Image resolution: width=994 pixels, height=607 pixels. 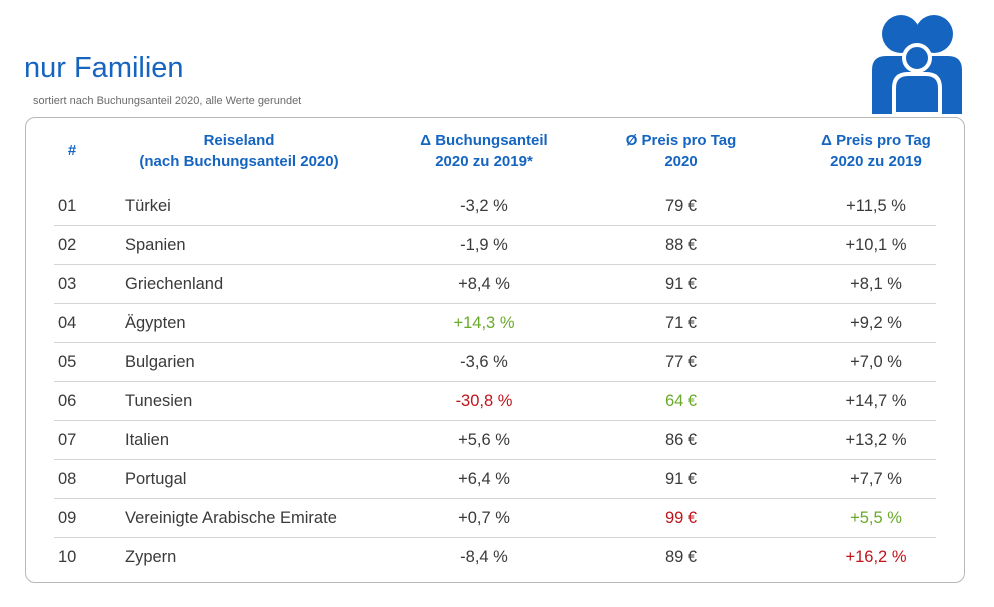 I want to click on share-change-cell: +14,3 %, so click(x=484, y=323).